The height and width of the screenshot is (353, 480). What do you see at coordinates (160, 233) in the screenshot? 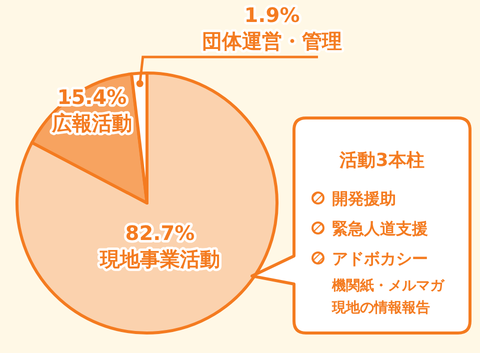
I see `data-label: 82.7%` at bounding box center [160, 233].